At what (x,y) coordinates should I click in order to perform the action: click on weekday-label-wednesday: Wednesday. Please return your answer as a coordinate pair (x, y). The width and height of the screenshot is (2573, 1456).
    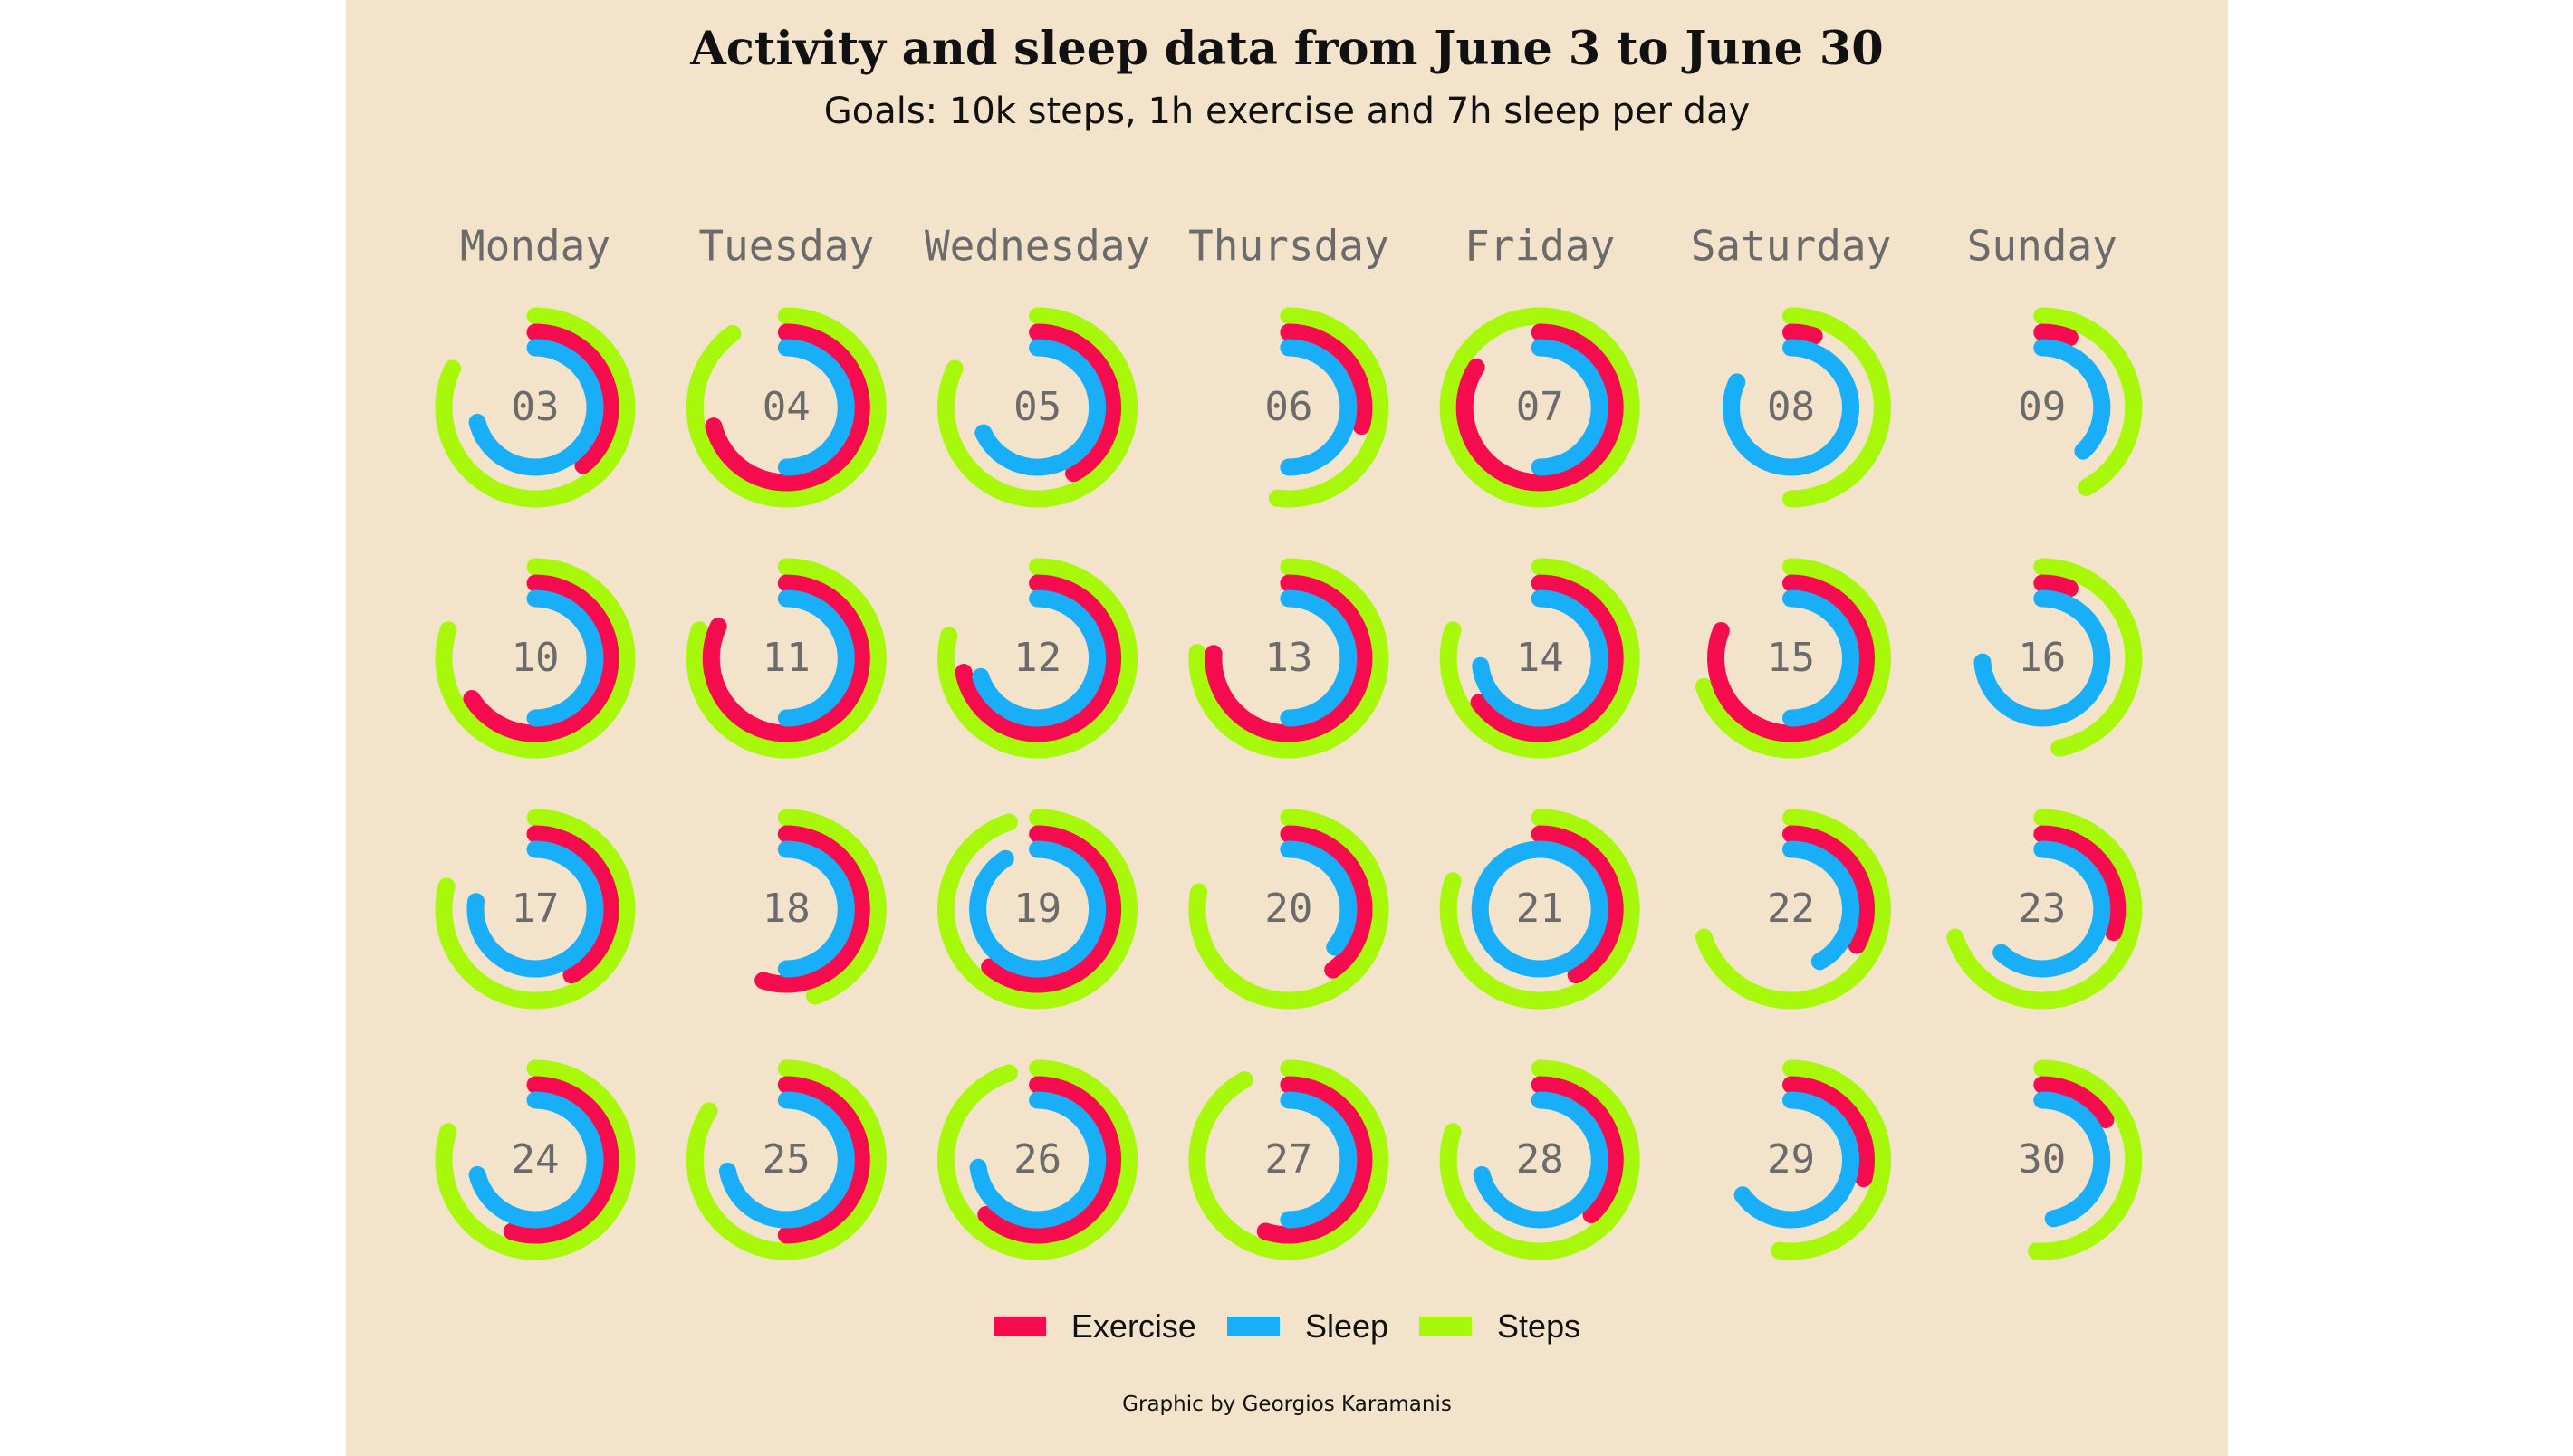
    Looking at the image, I should click on (1037, 246).